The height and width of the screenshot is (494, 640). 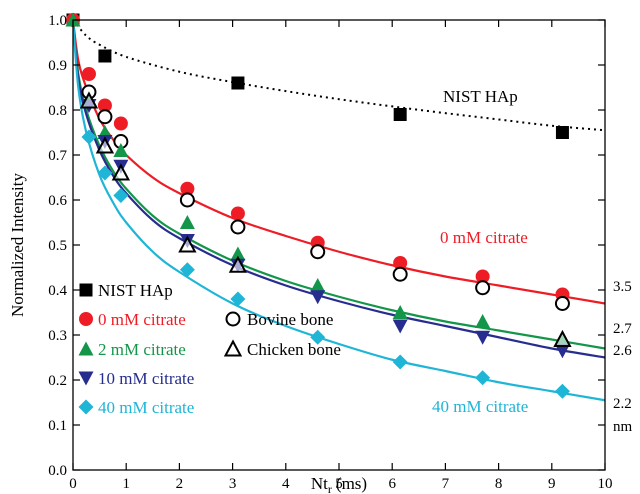 What do you see at coordinates (499, 484) in the screenshot?
I see `x-tick-label-8: 8` at bounding box center [499, 484].